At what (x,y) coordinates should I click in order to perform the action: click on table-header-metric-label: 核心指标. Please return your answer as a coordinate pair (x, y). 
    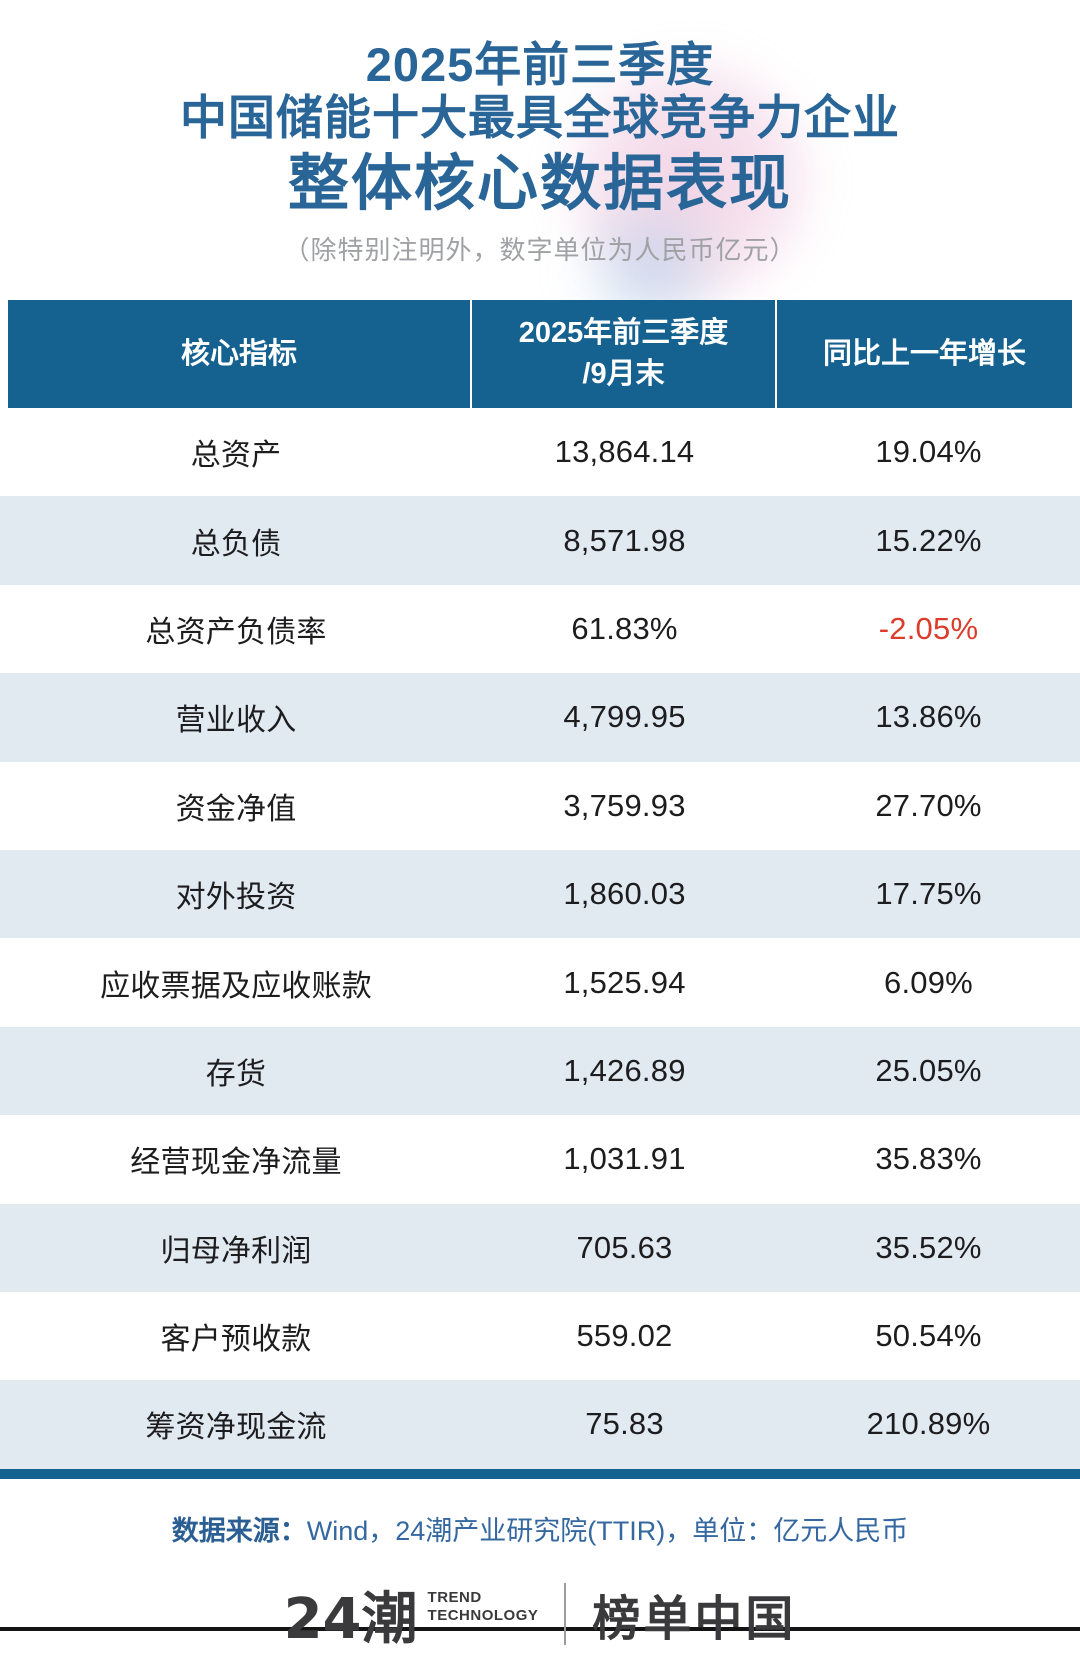
    Looking at the image, I should click on (238, 353).